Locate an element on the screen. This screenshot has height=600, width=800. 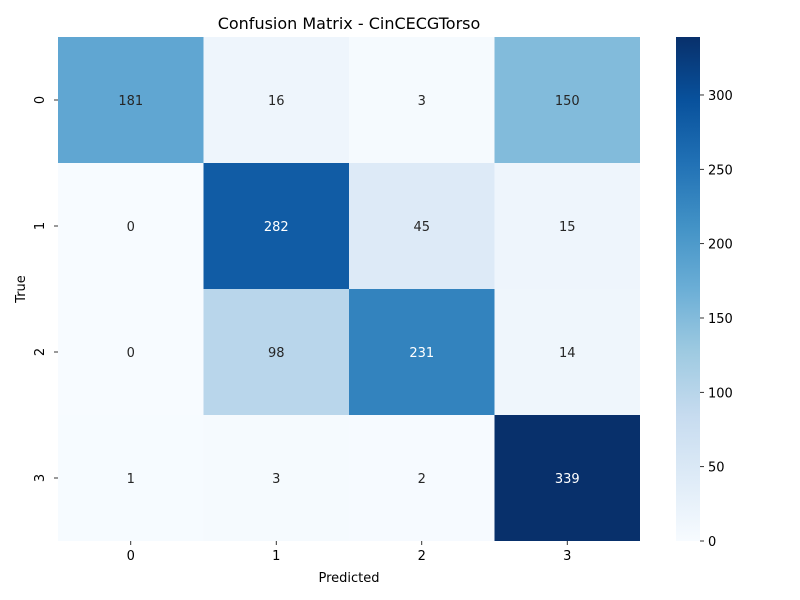
y-tick-label: 1 is located at coordinates (40, 226).